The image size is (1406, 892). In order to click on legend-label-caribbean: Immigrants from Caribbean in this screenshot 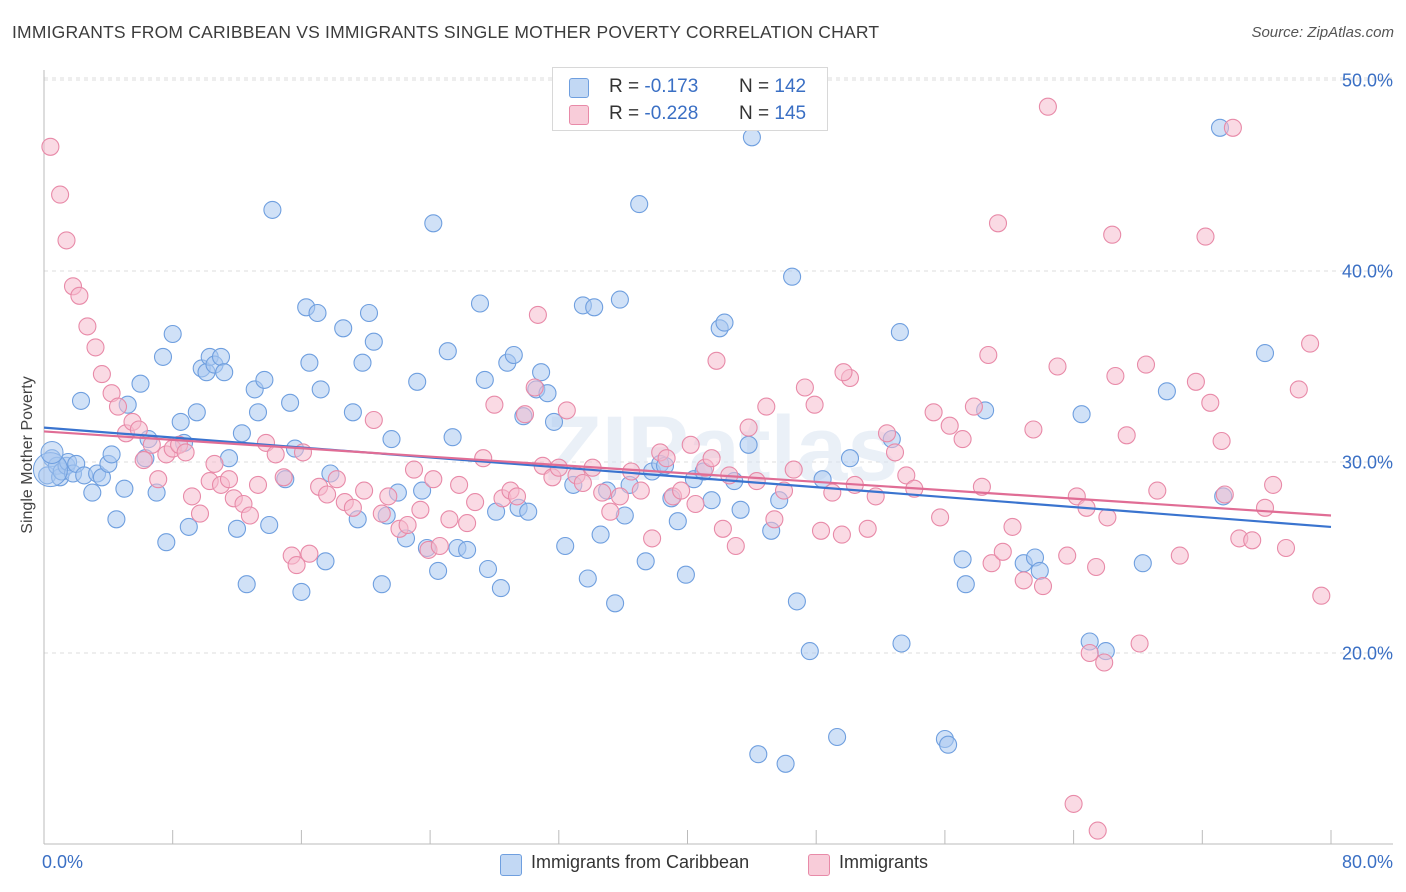, I will do `click(640, 862)`.